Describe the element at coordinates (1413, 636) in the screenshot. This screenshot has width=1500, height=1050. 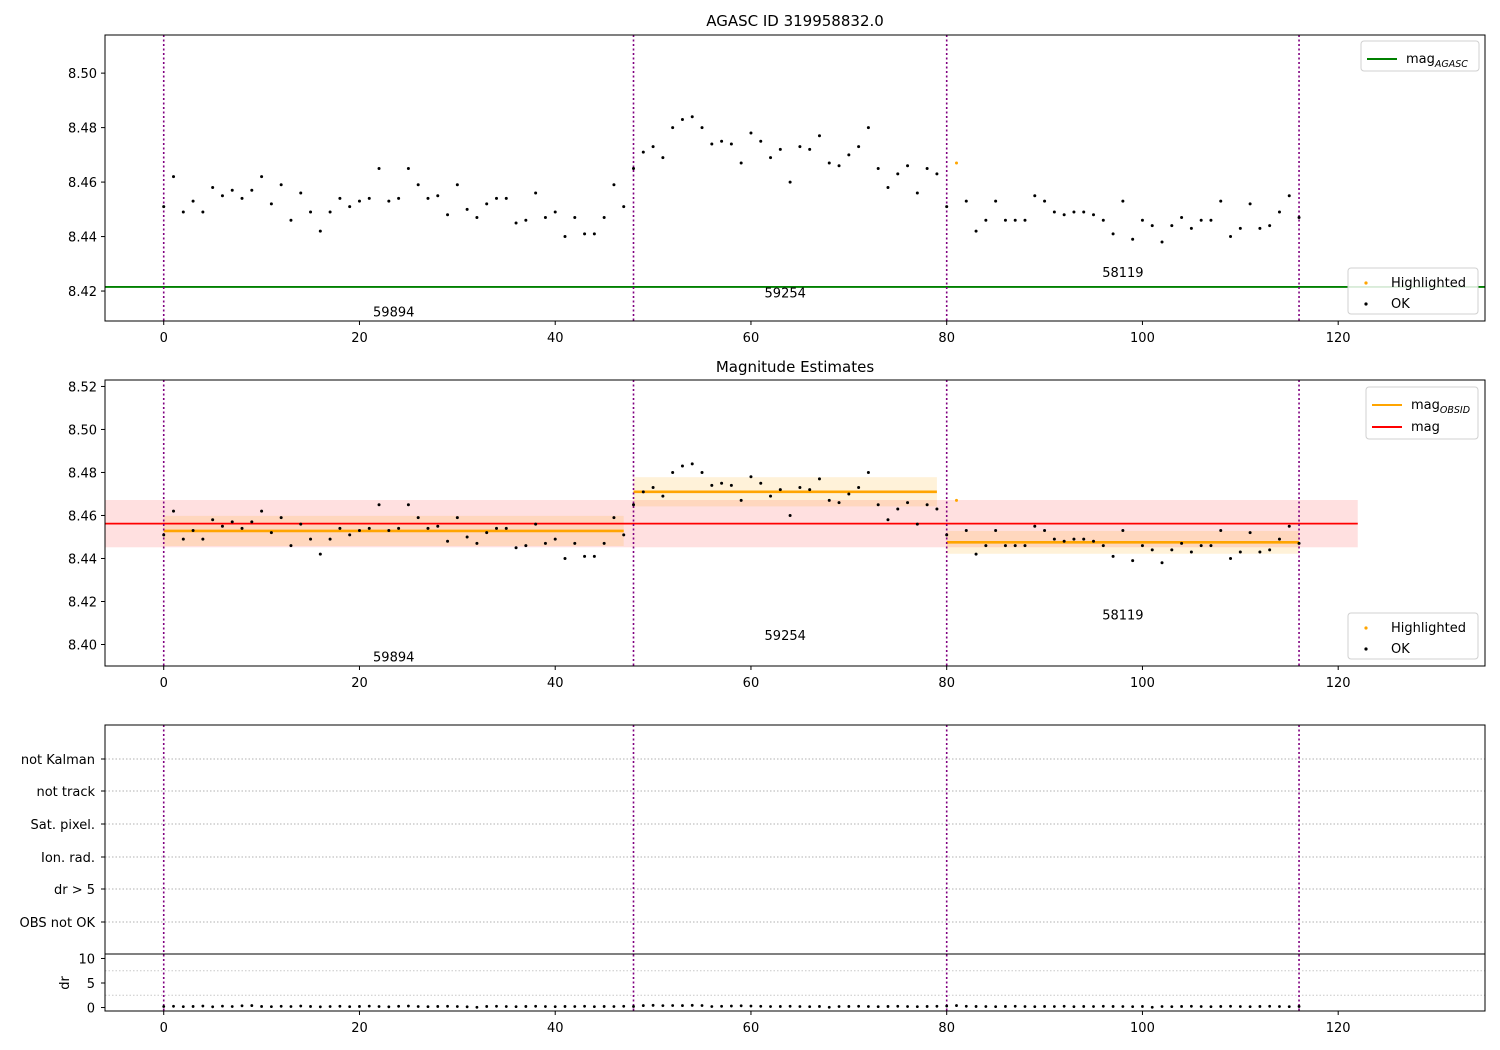
I see `panel2-legend-bottom: Highlighted OK` at that location.